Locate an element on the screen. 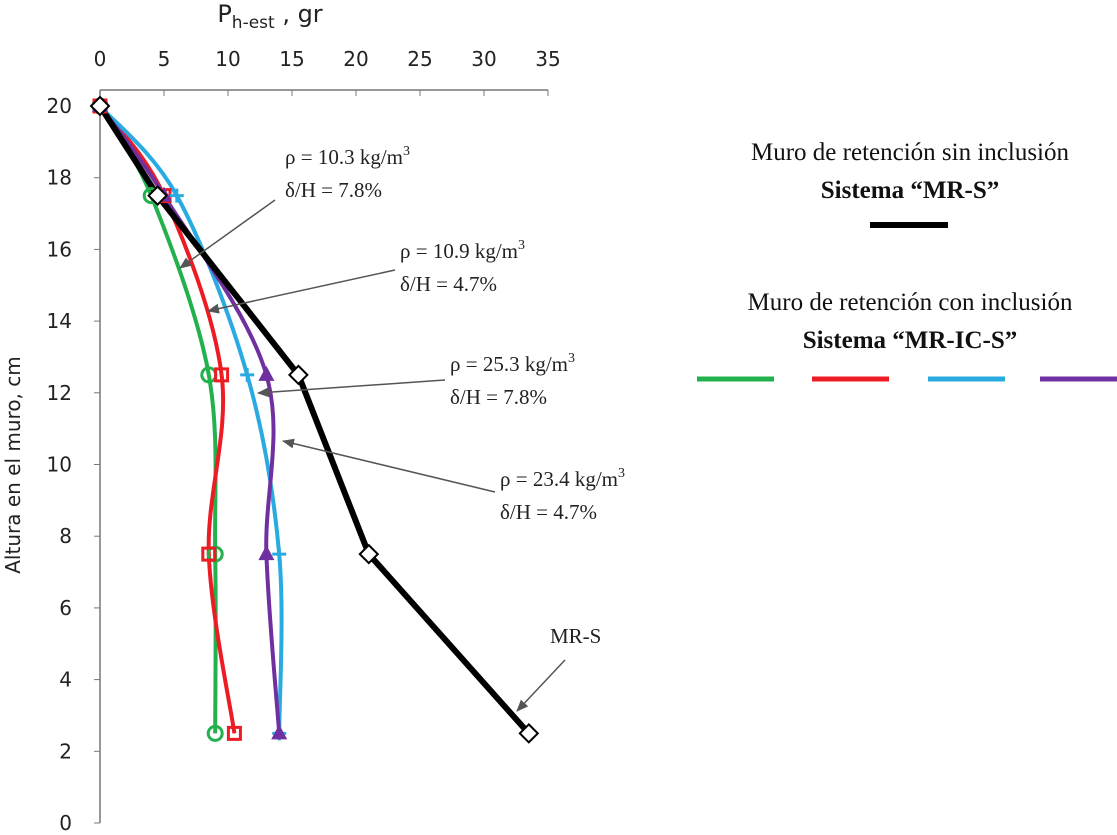 The width and height of the screenshot is (1117, 835). y-tick-label: 6 is located at coordinates (65, 608).